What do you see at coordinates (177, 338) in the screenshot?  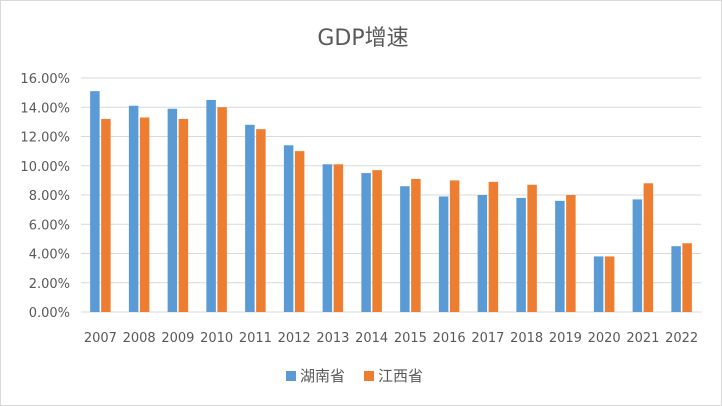 I see `x-tick-label: 2009` at bounding box center [177, 338].